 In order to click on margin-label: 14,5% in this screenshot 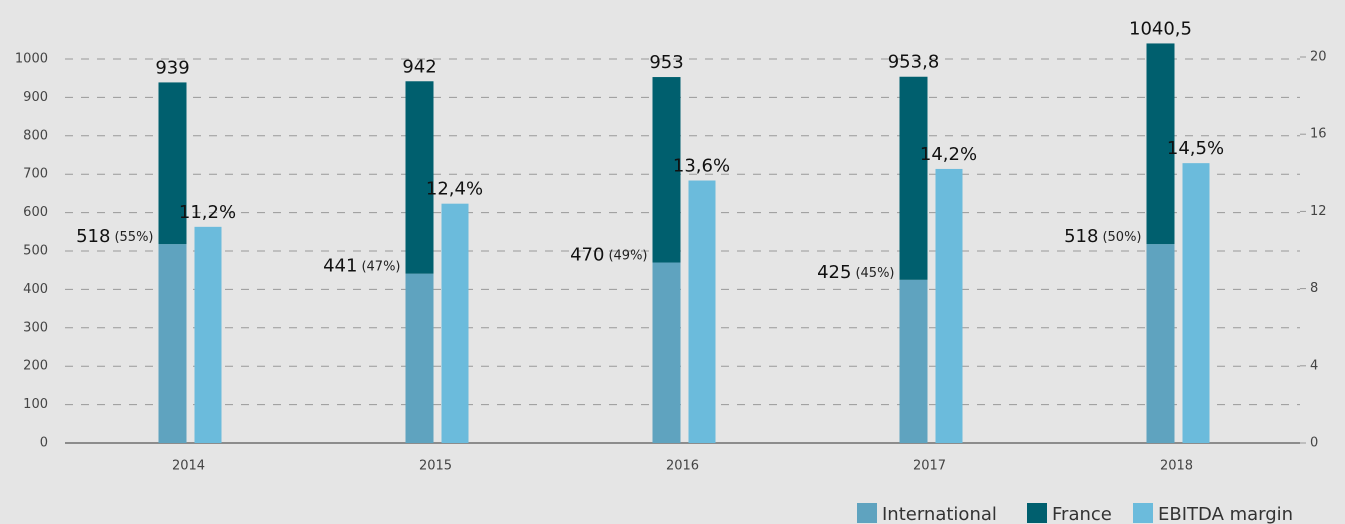, I will do `click(1195, 148)`.